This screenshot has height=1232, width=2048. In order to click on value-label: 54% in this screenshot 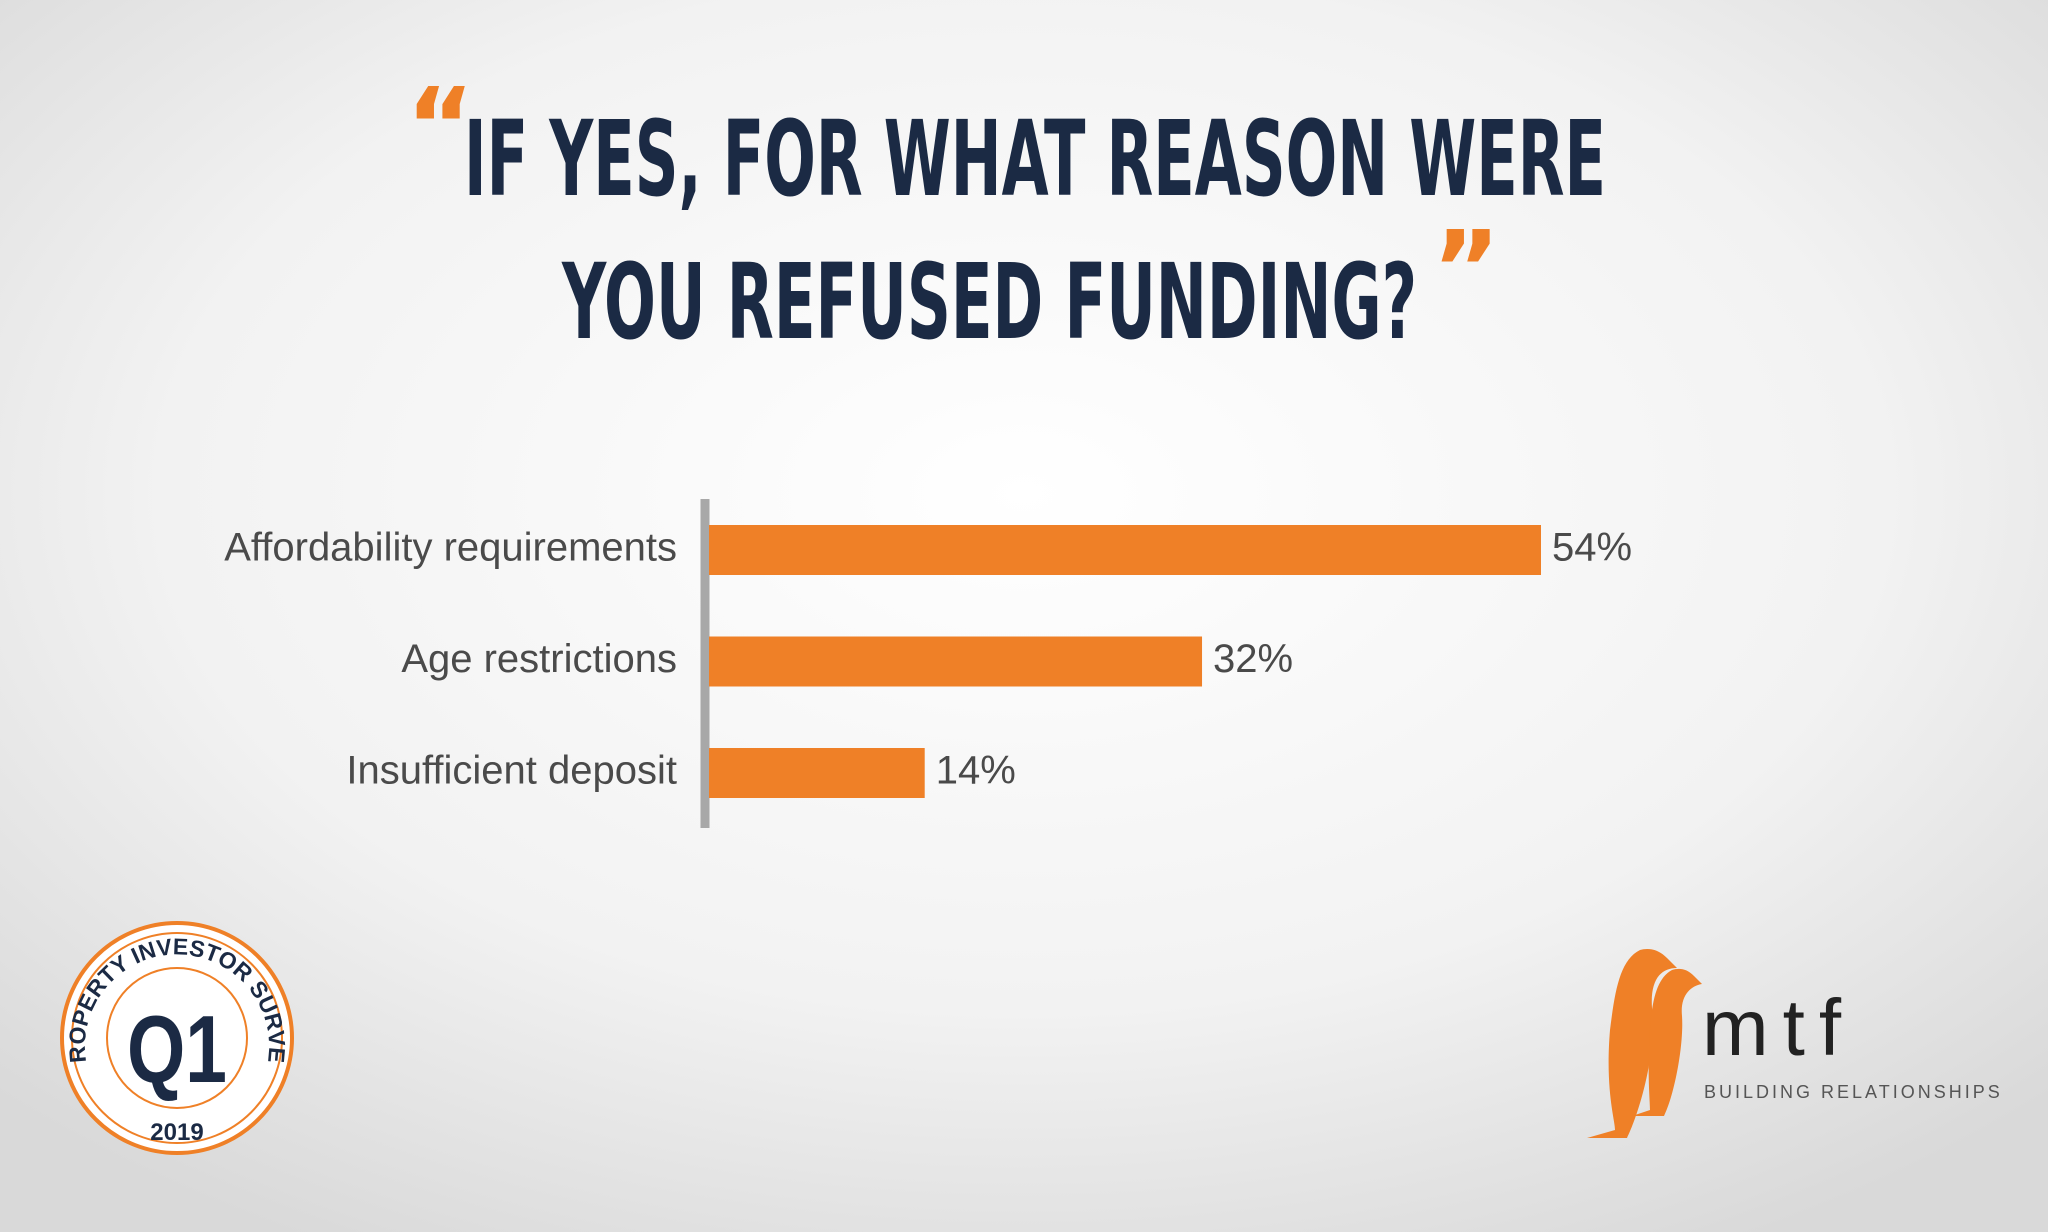, I will do `click(1592, 548)`.